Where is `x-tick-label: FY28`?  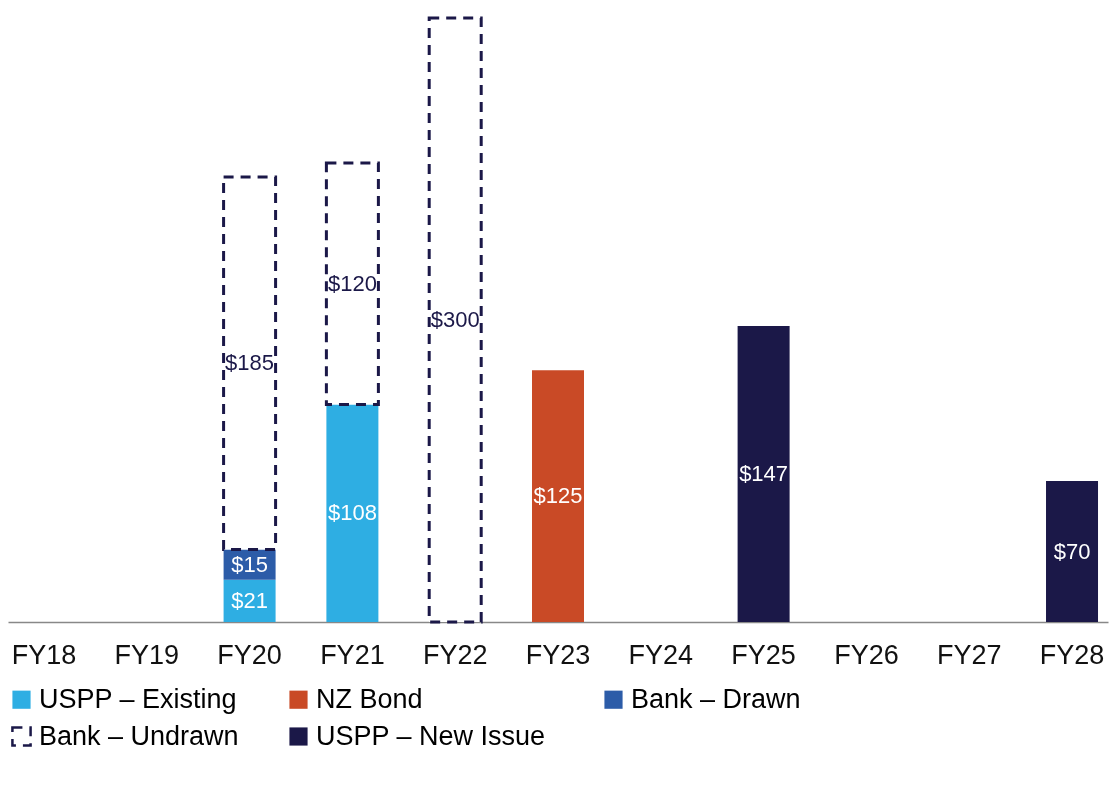 x-tick-label: FY28 is located at coordinates (1072, 654).